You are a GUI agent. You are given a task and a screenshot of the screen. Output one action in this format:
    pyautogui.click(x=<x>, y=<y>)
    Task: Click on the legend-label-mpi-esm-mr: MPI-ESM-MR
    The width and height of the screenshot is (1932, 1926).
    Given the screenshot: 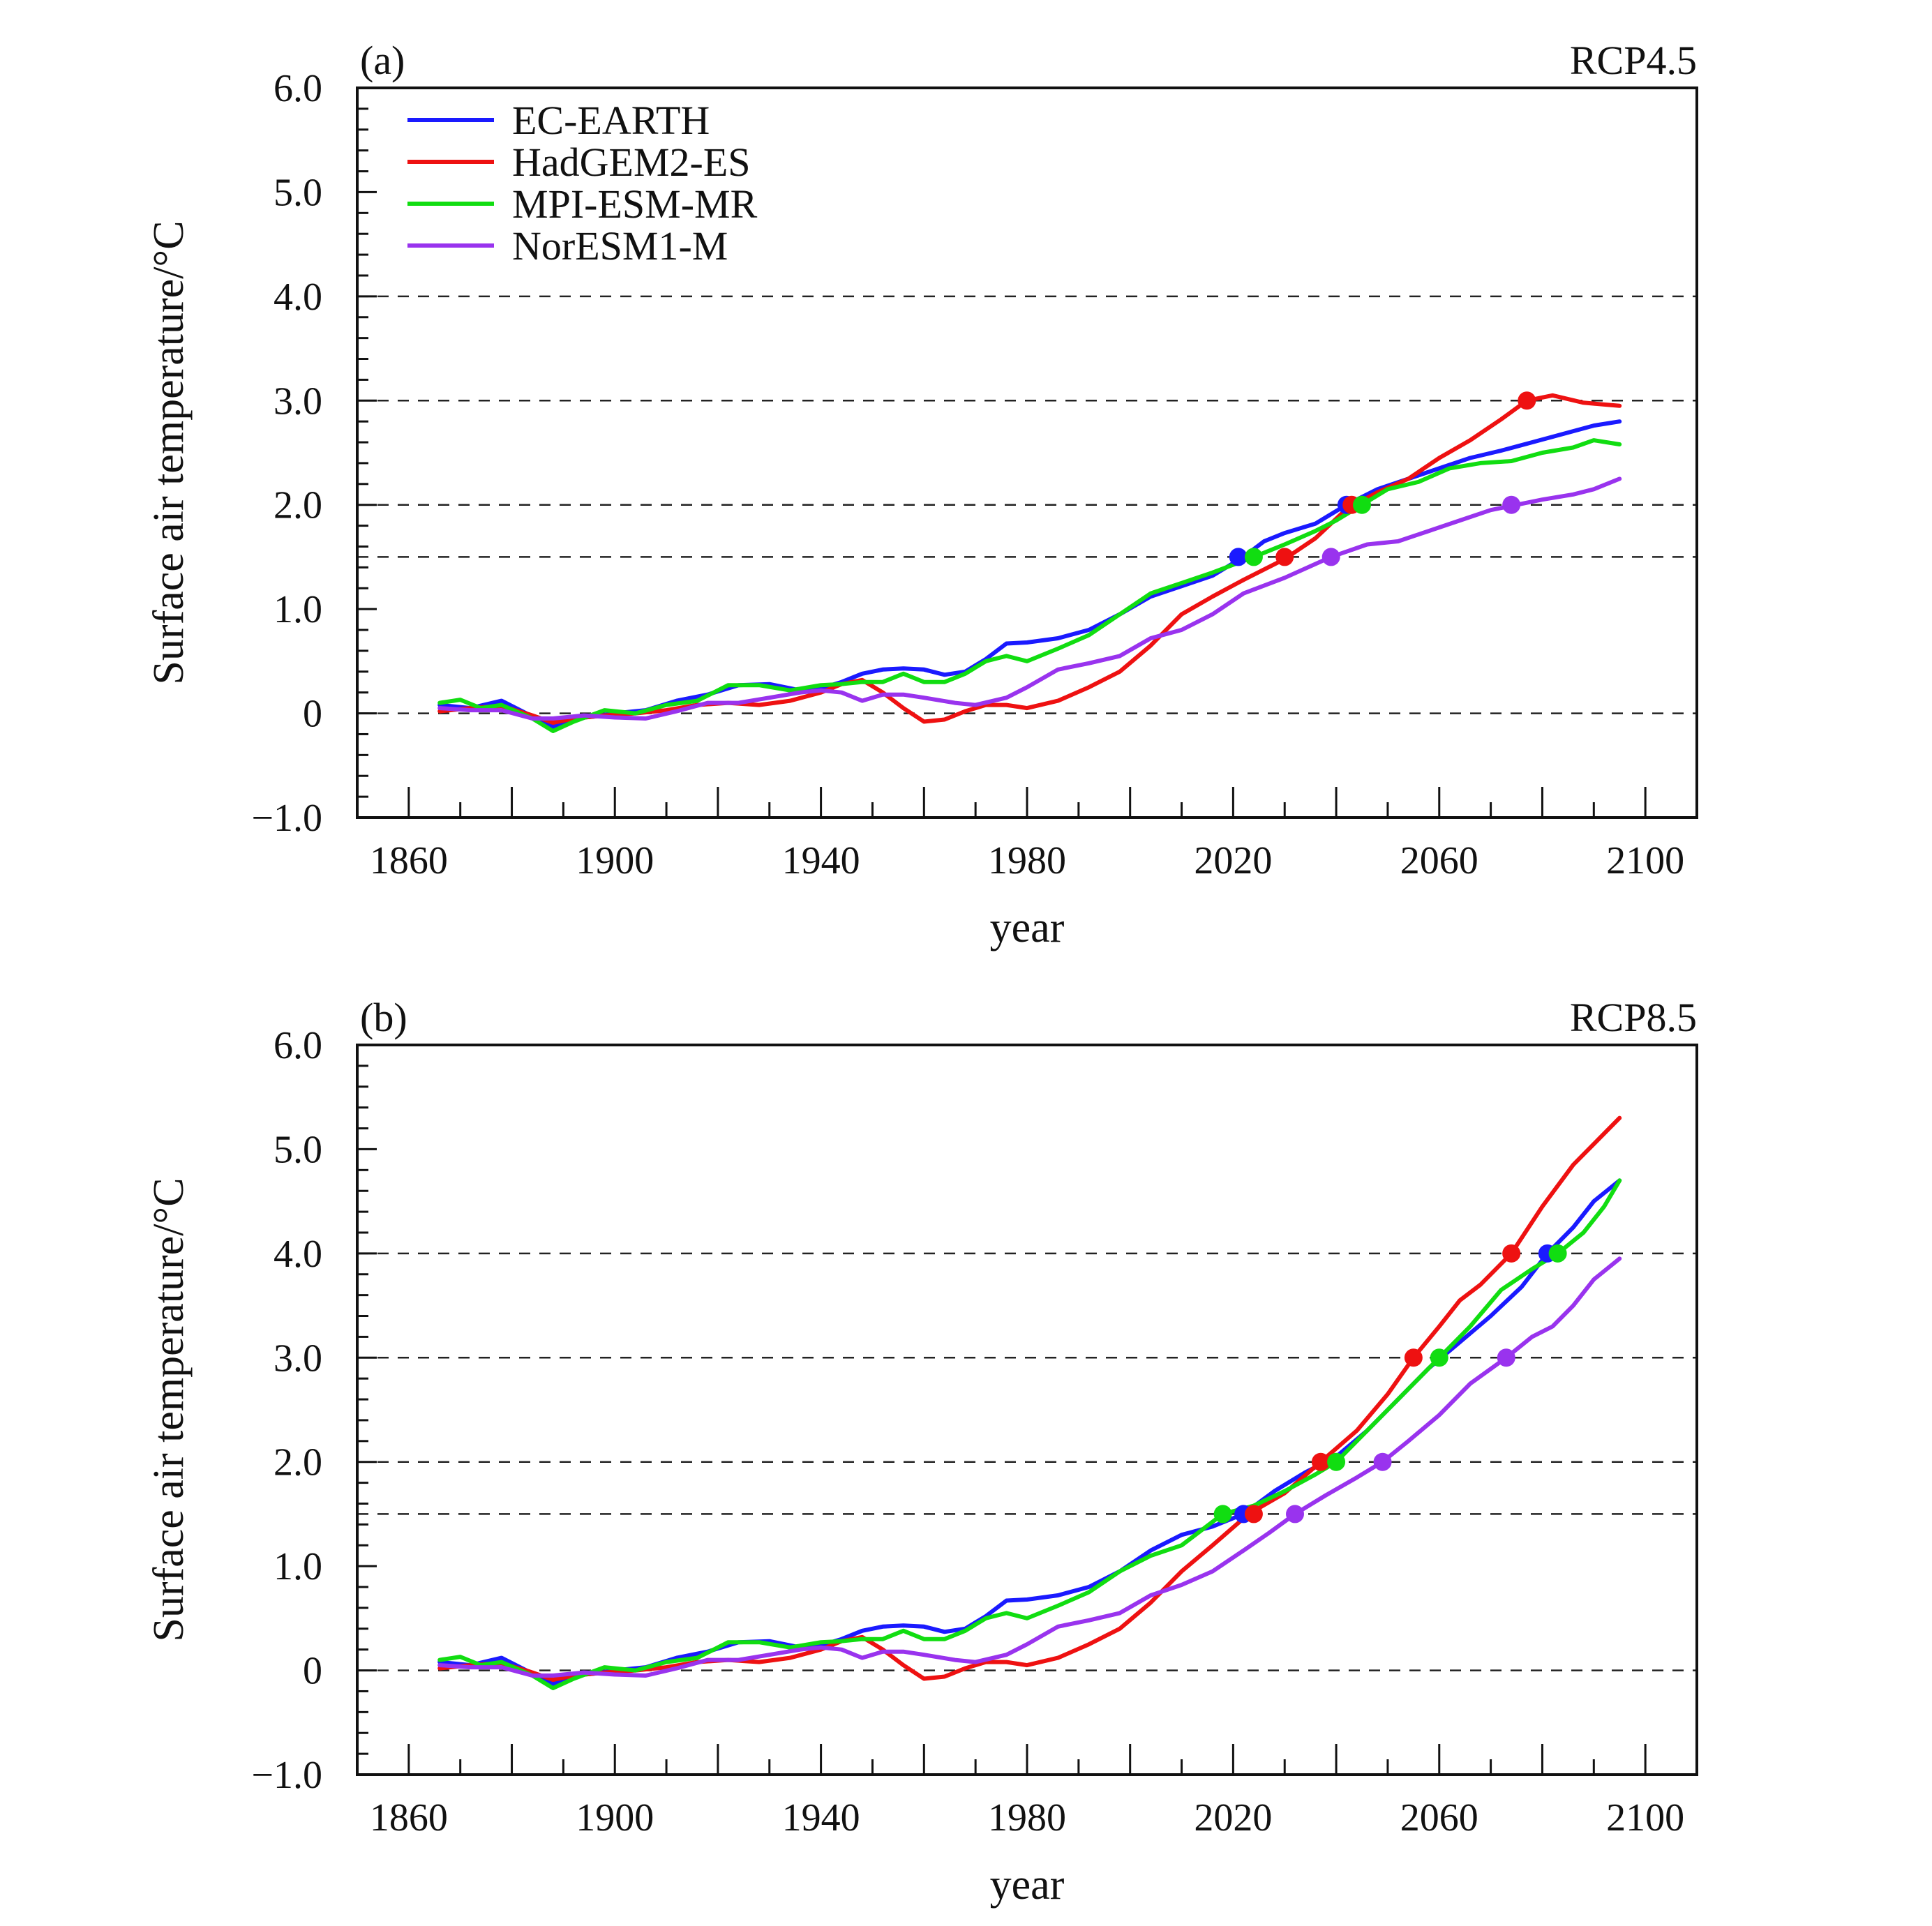 What is the action you would take?
    pyautogui.click(x=635, y=204)
    